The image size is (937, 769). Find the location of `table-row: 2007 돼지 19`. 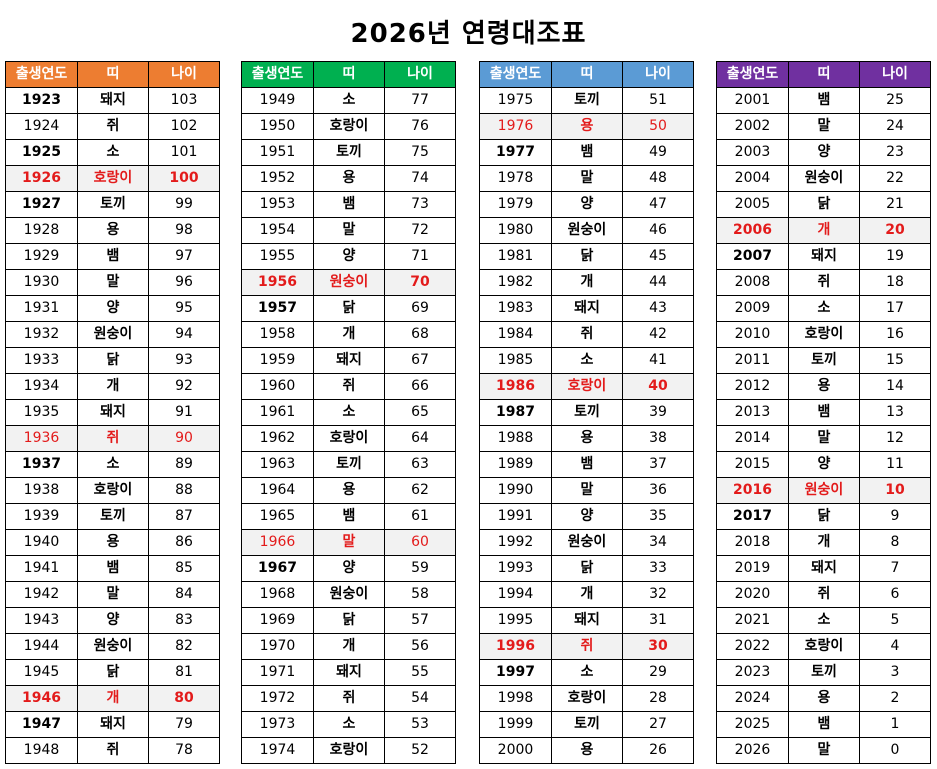

table-row: 2007 돼지 19 is located at coordinates (823, 256).